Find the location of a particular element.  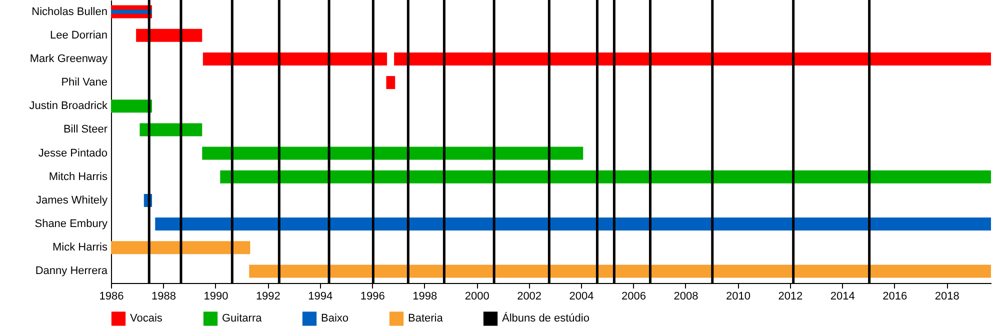

x-tick-label: 2014 is located at coordinates (842, 296).